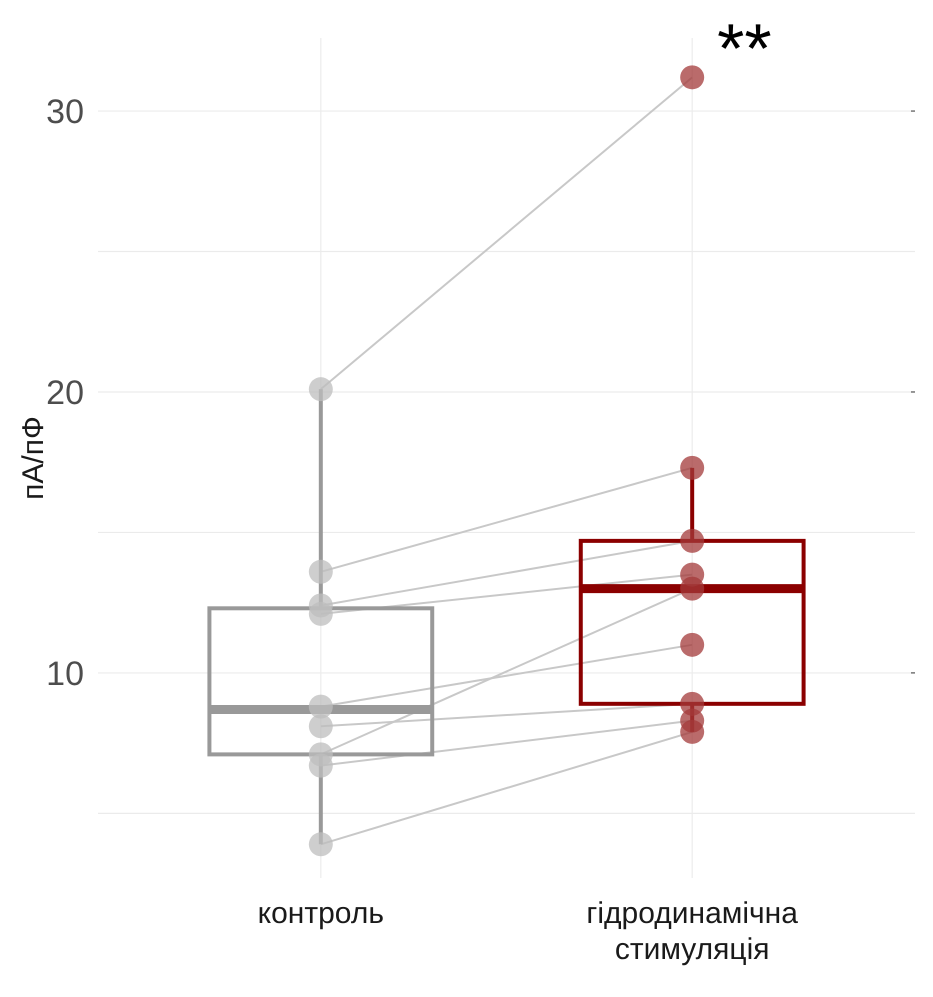 This screenshot has width=933, height=997. I want to click on x-tick-label: контроль, so click(321, 913).